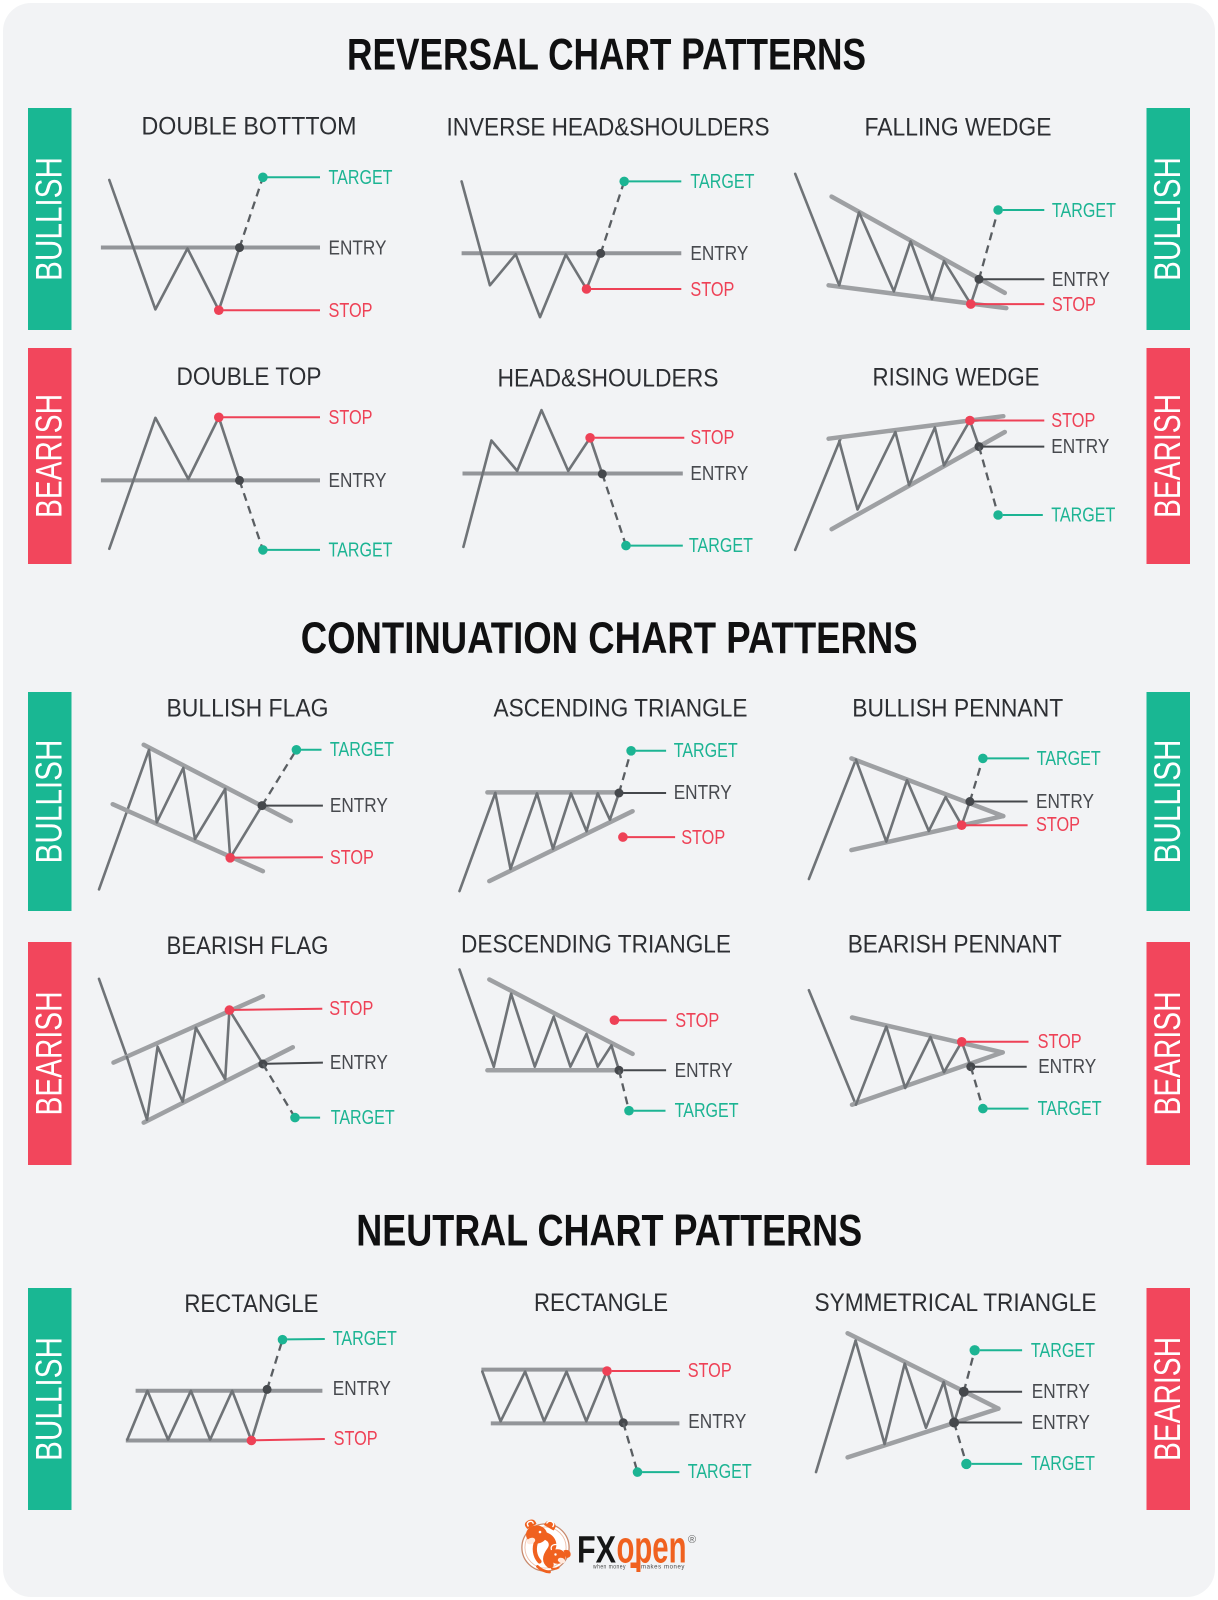  I want to click on svg-text: BULLISH FLAG, so click(248, 709).